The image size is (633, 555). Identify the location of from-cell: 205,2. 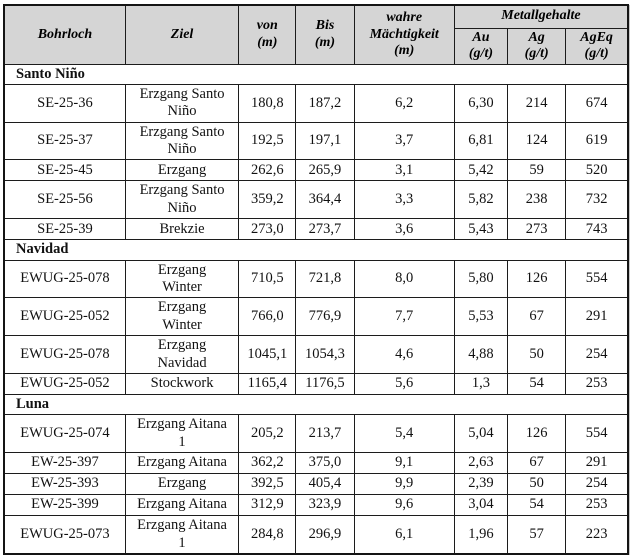
(267, 434).